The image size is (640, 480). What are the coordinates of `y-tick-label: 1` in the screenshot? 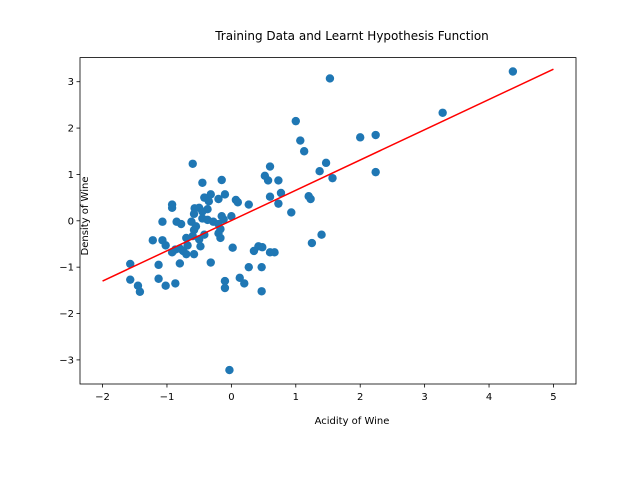 It's located at (71, 175).